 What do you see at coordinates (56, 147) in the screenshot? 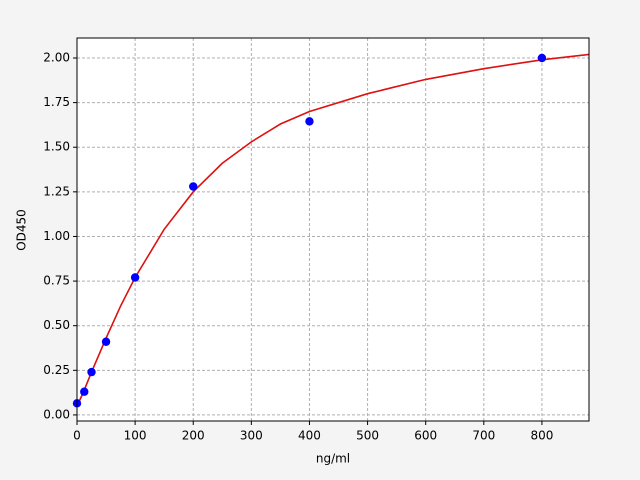
I see `y-tick-label: 1.50` at bounding box center [56, 147].